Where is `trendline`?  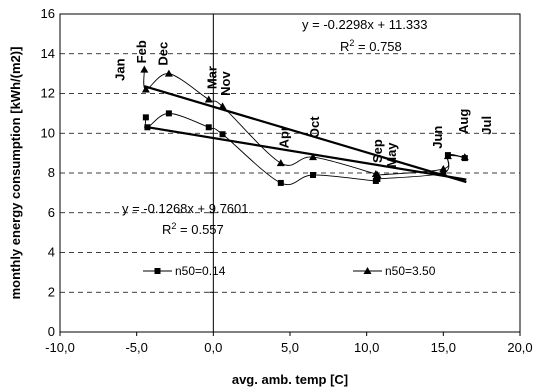 trendline is located at coordinates (305, 153).